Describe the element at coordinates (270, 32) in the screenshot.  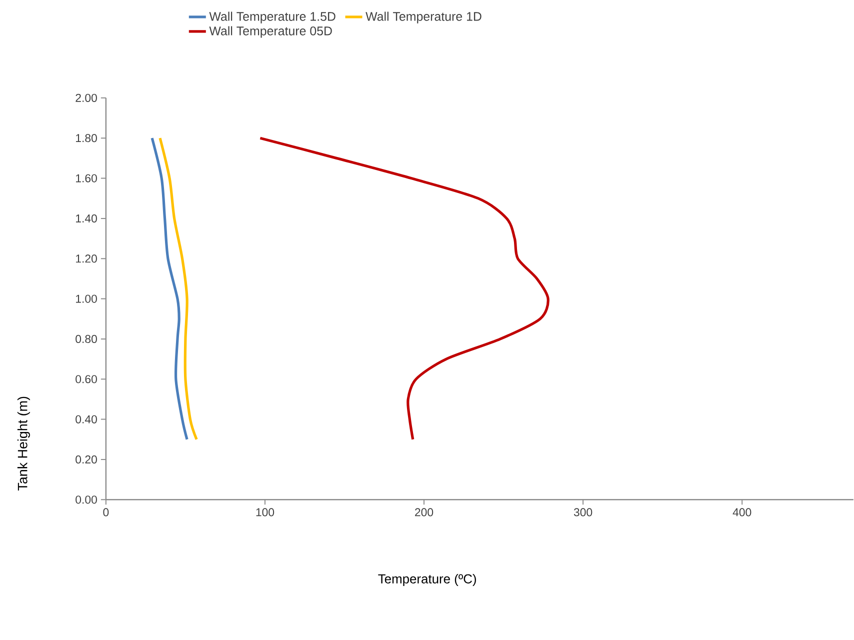
I see `legend-label: Wall Temperature 05D` at that location.